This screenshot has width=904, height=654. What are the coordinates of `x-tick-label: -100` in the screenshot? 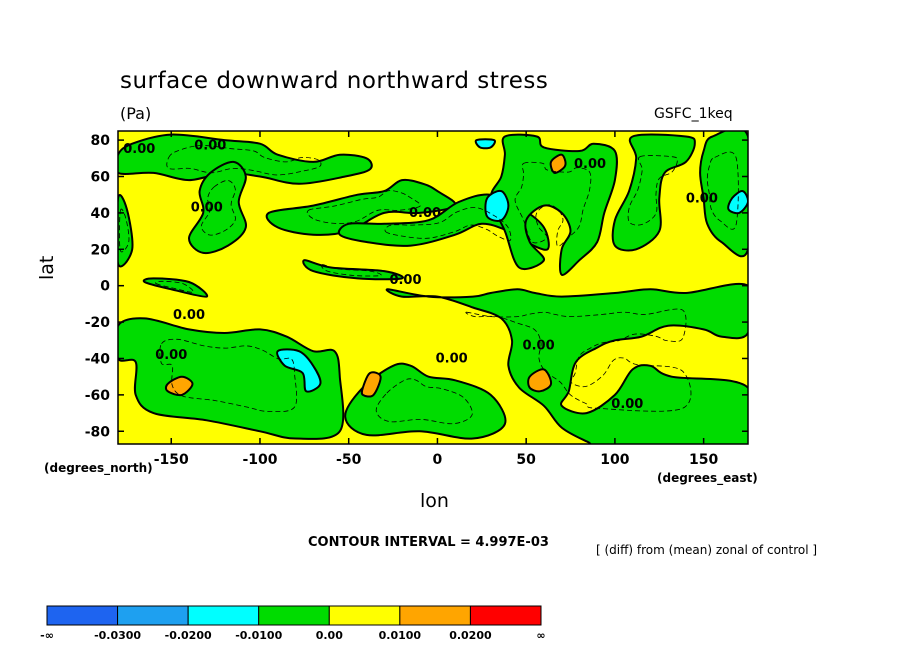 It's located at (259, 460).